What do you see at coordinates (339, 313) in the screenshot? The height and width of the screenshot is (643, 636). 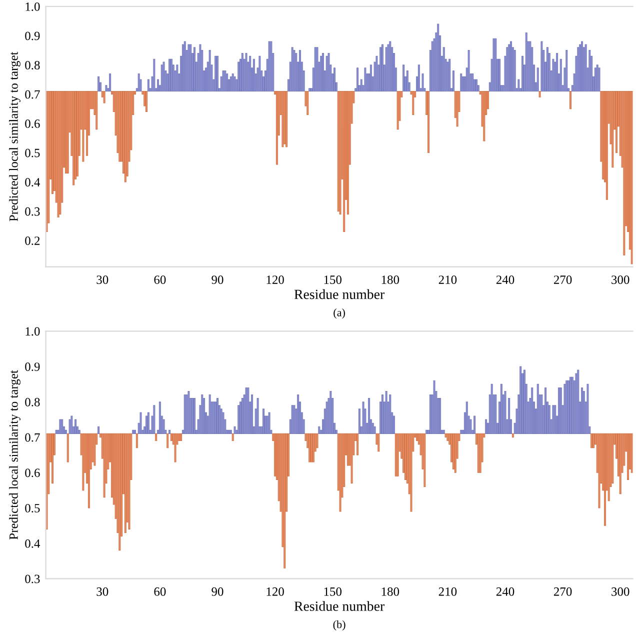 I see `text: (a)` at bounding box center [339, 313].